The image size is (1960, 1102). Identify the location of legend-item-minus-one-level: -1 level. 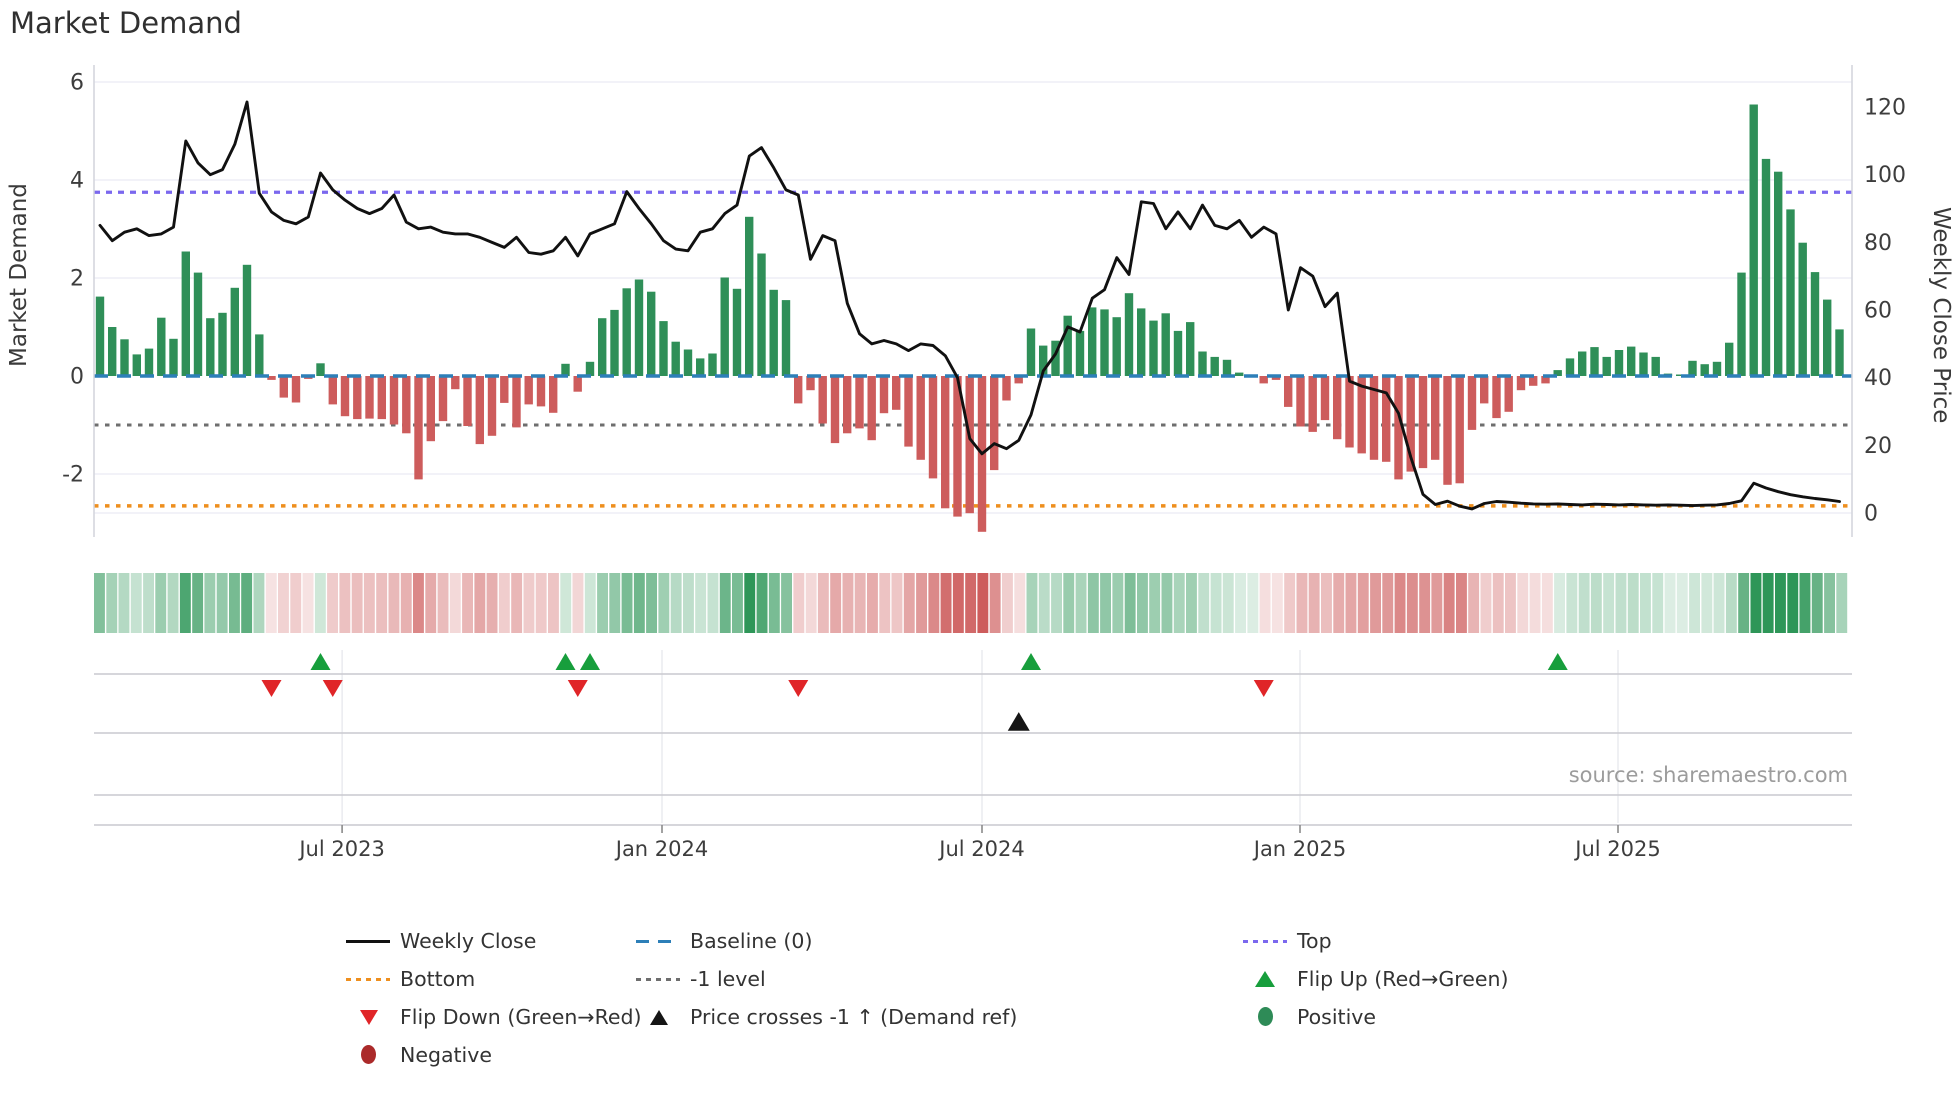
(701, 979).